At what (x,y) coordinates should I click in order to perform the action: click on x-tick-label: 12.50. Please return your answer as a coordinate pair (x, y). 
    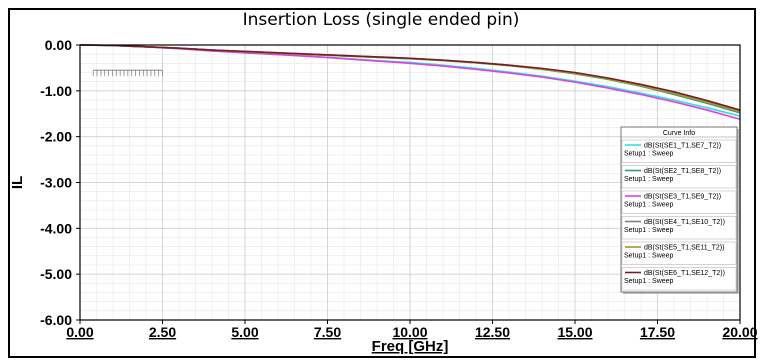
    Looking at the image, I should click on (492, 332).